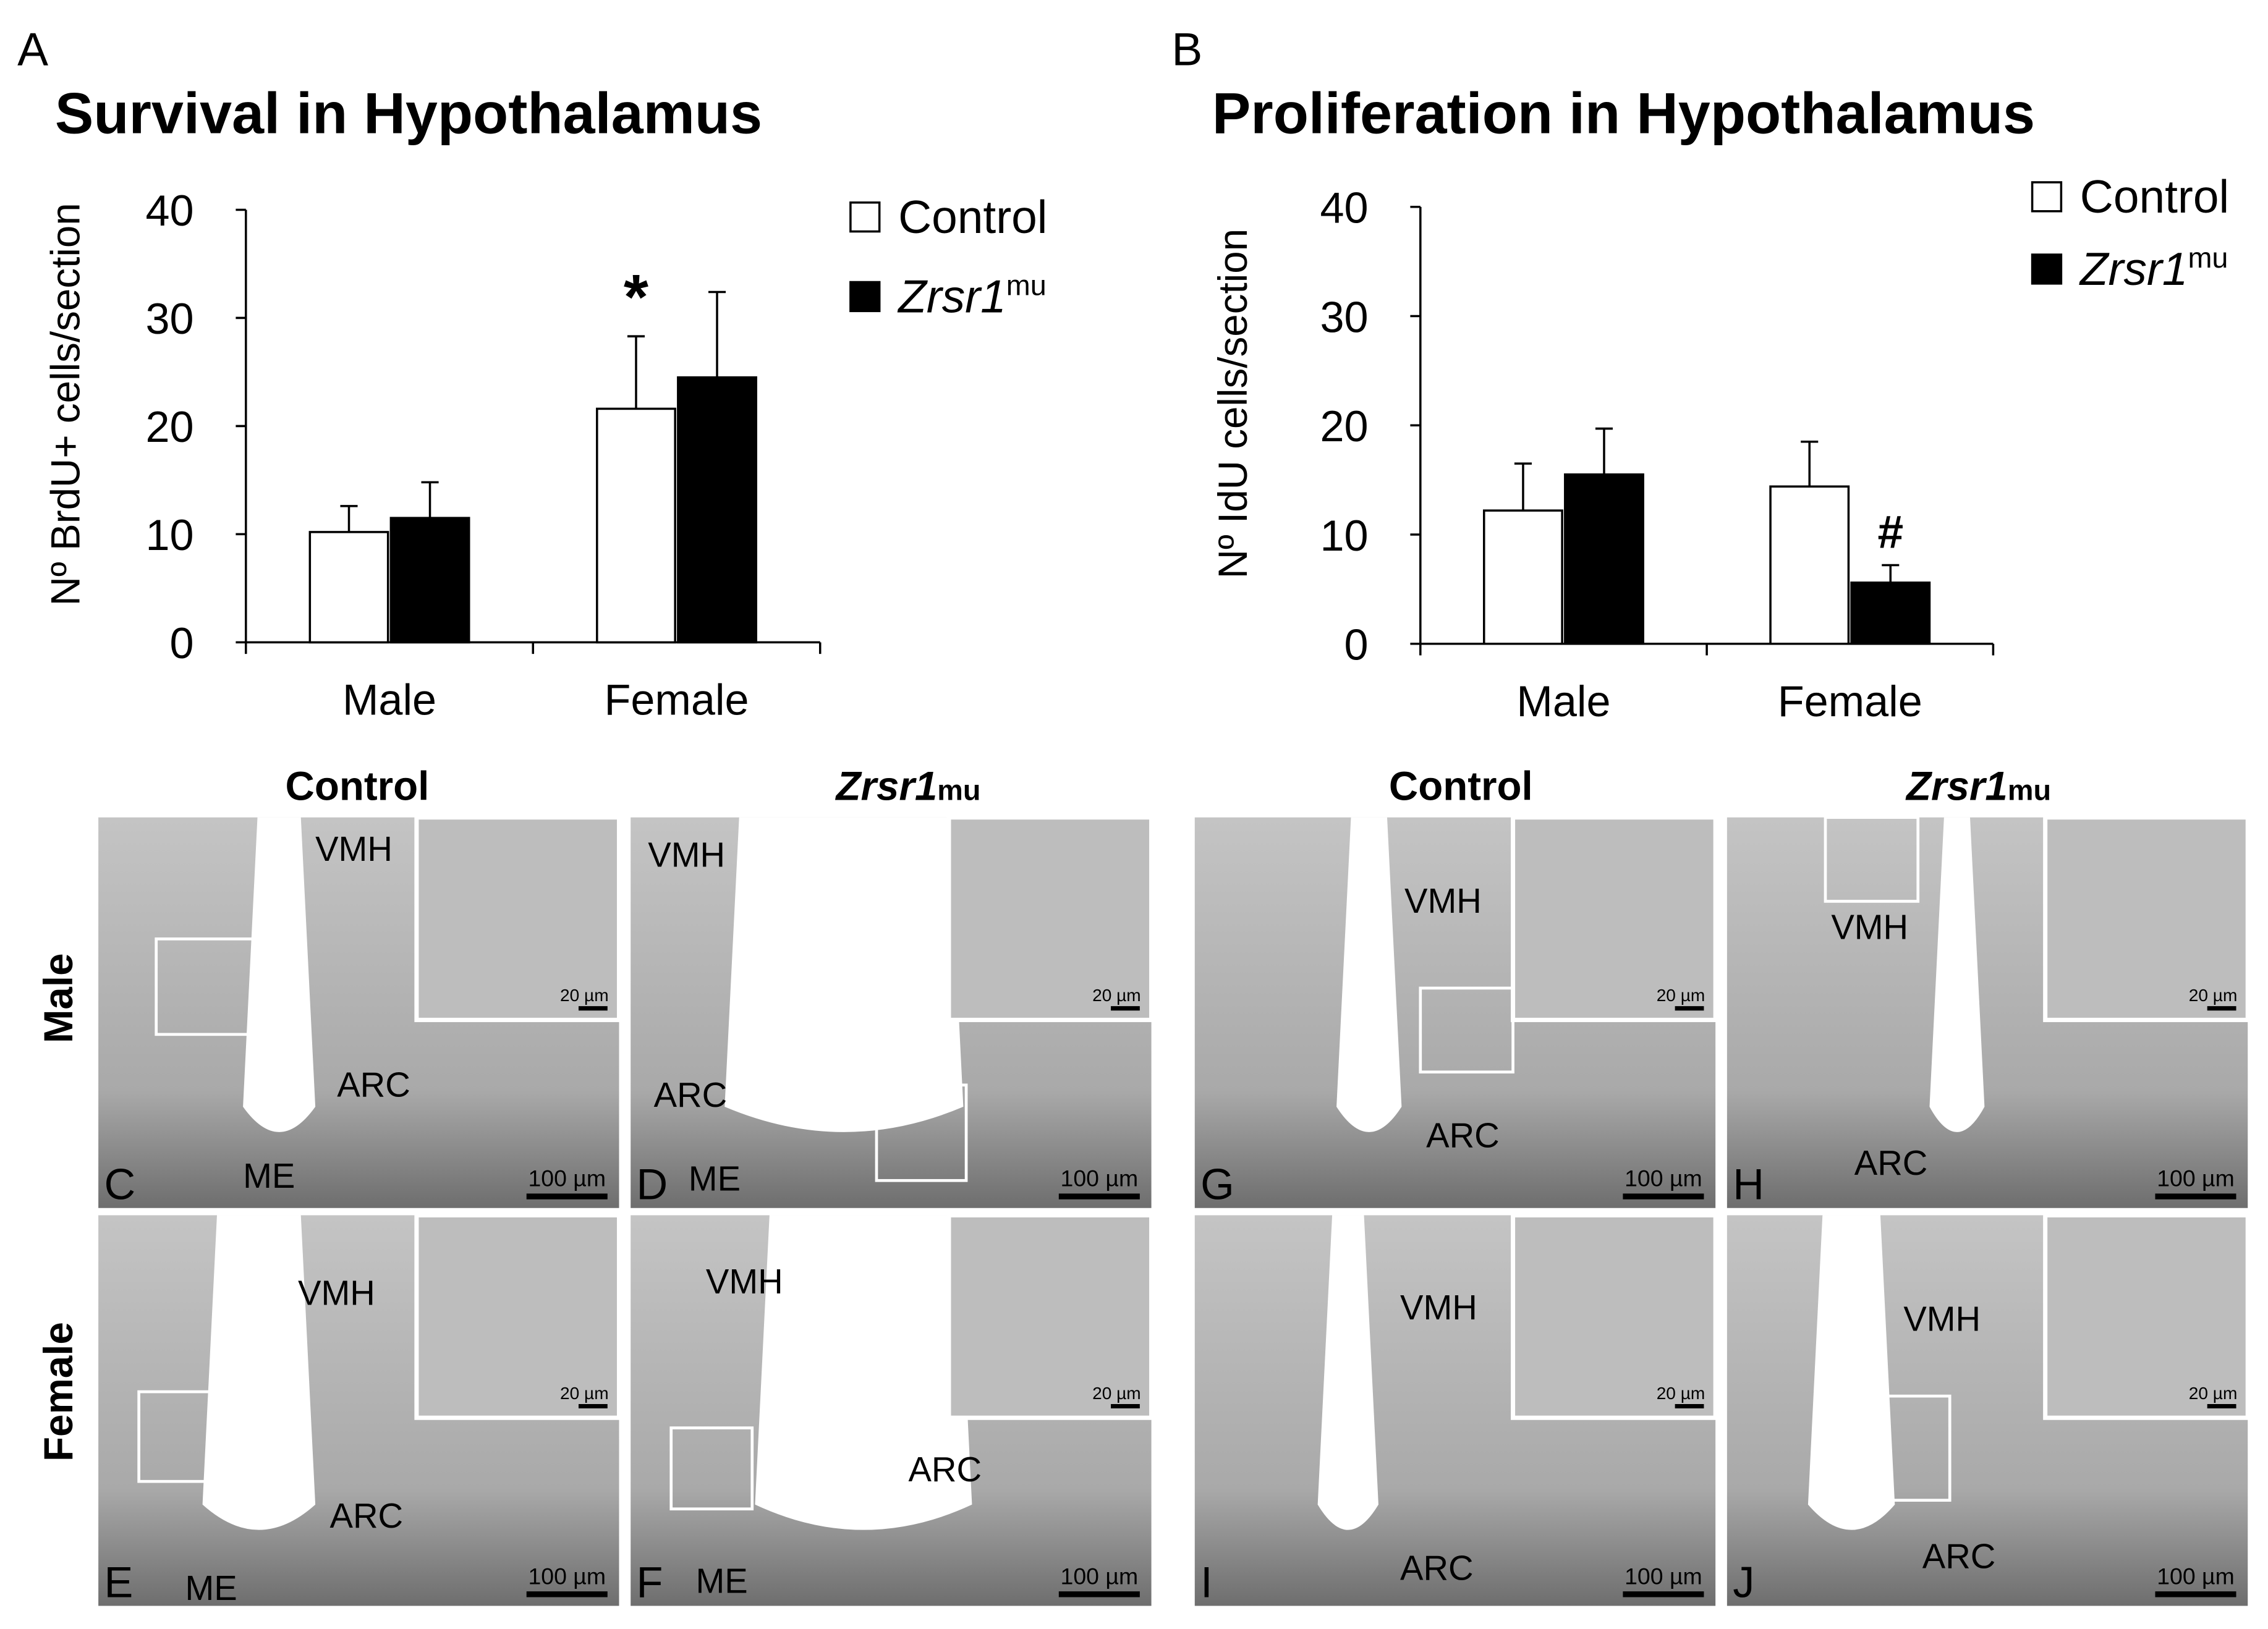 The image size is (2268, 1629). Describe the element at coordinates (636, 296) in the screenshot. I see `significance-mark: *` at that location.